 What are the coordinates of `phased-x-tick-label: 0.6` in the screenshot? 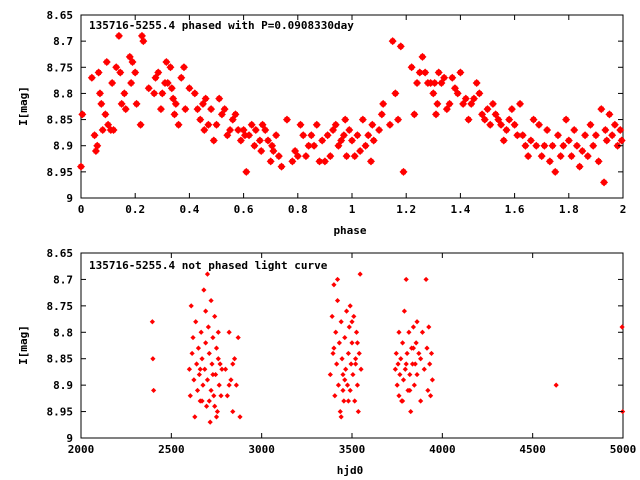 It's located at (244, 209).